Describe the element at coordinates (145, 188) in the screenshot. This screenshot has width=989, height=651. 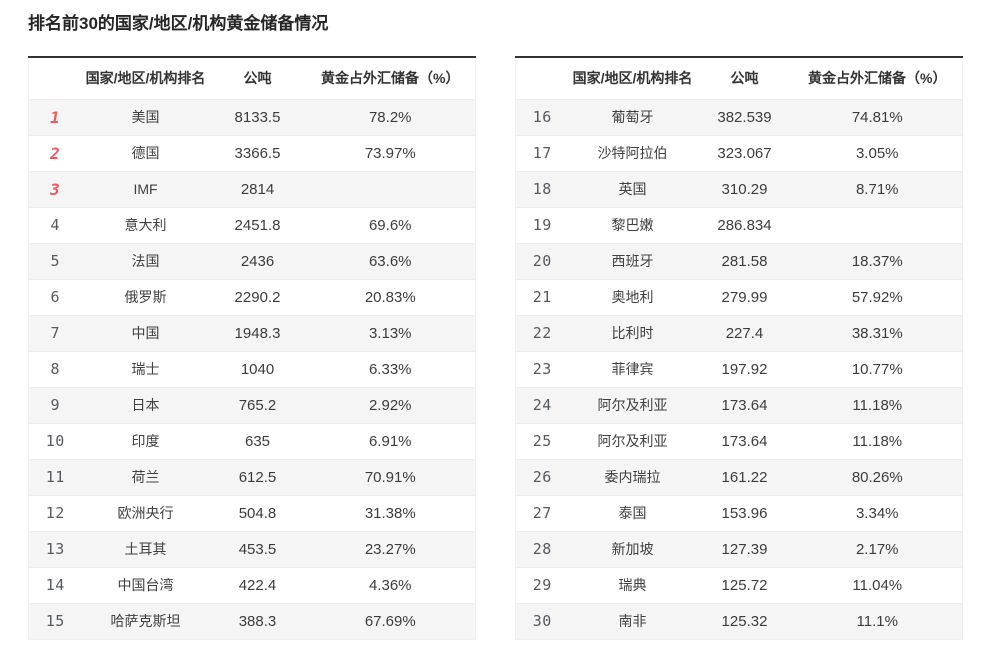
I see `country-cell: IMF` at that location.